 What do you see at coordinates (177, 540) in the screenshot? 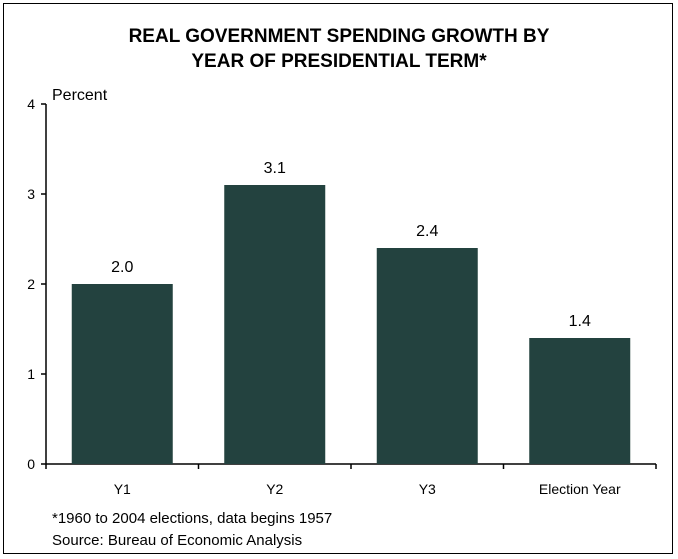
I see `source-note: Source: Bureau of Economic Analysis` at bounding box center [177, 540].